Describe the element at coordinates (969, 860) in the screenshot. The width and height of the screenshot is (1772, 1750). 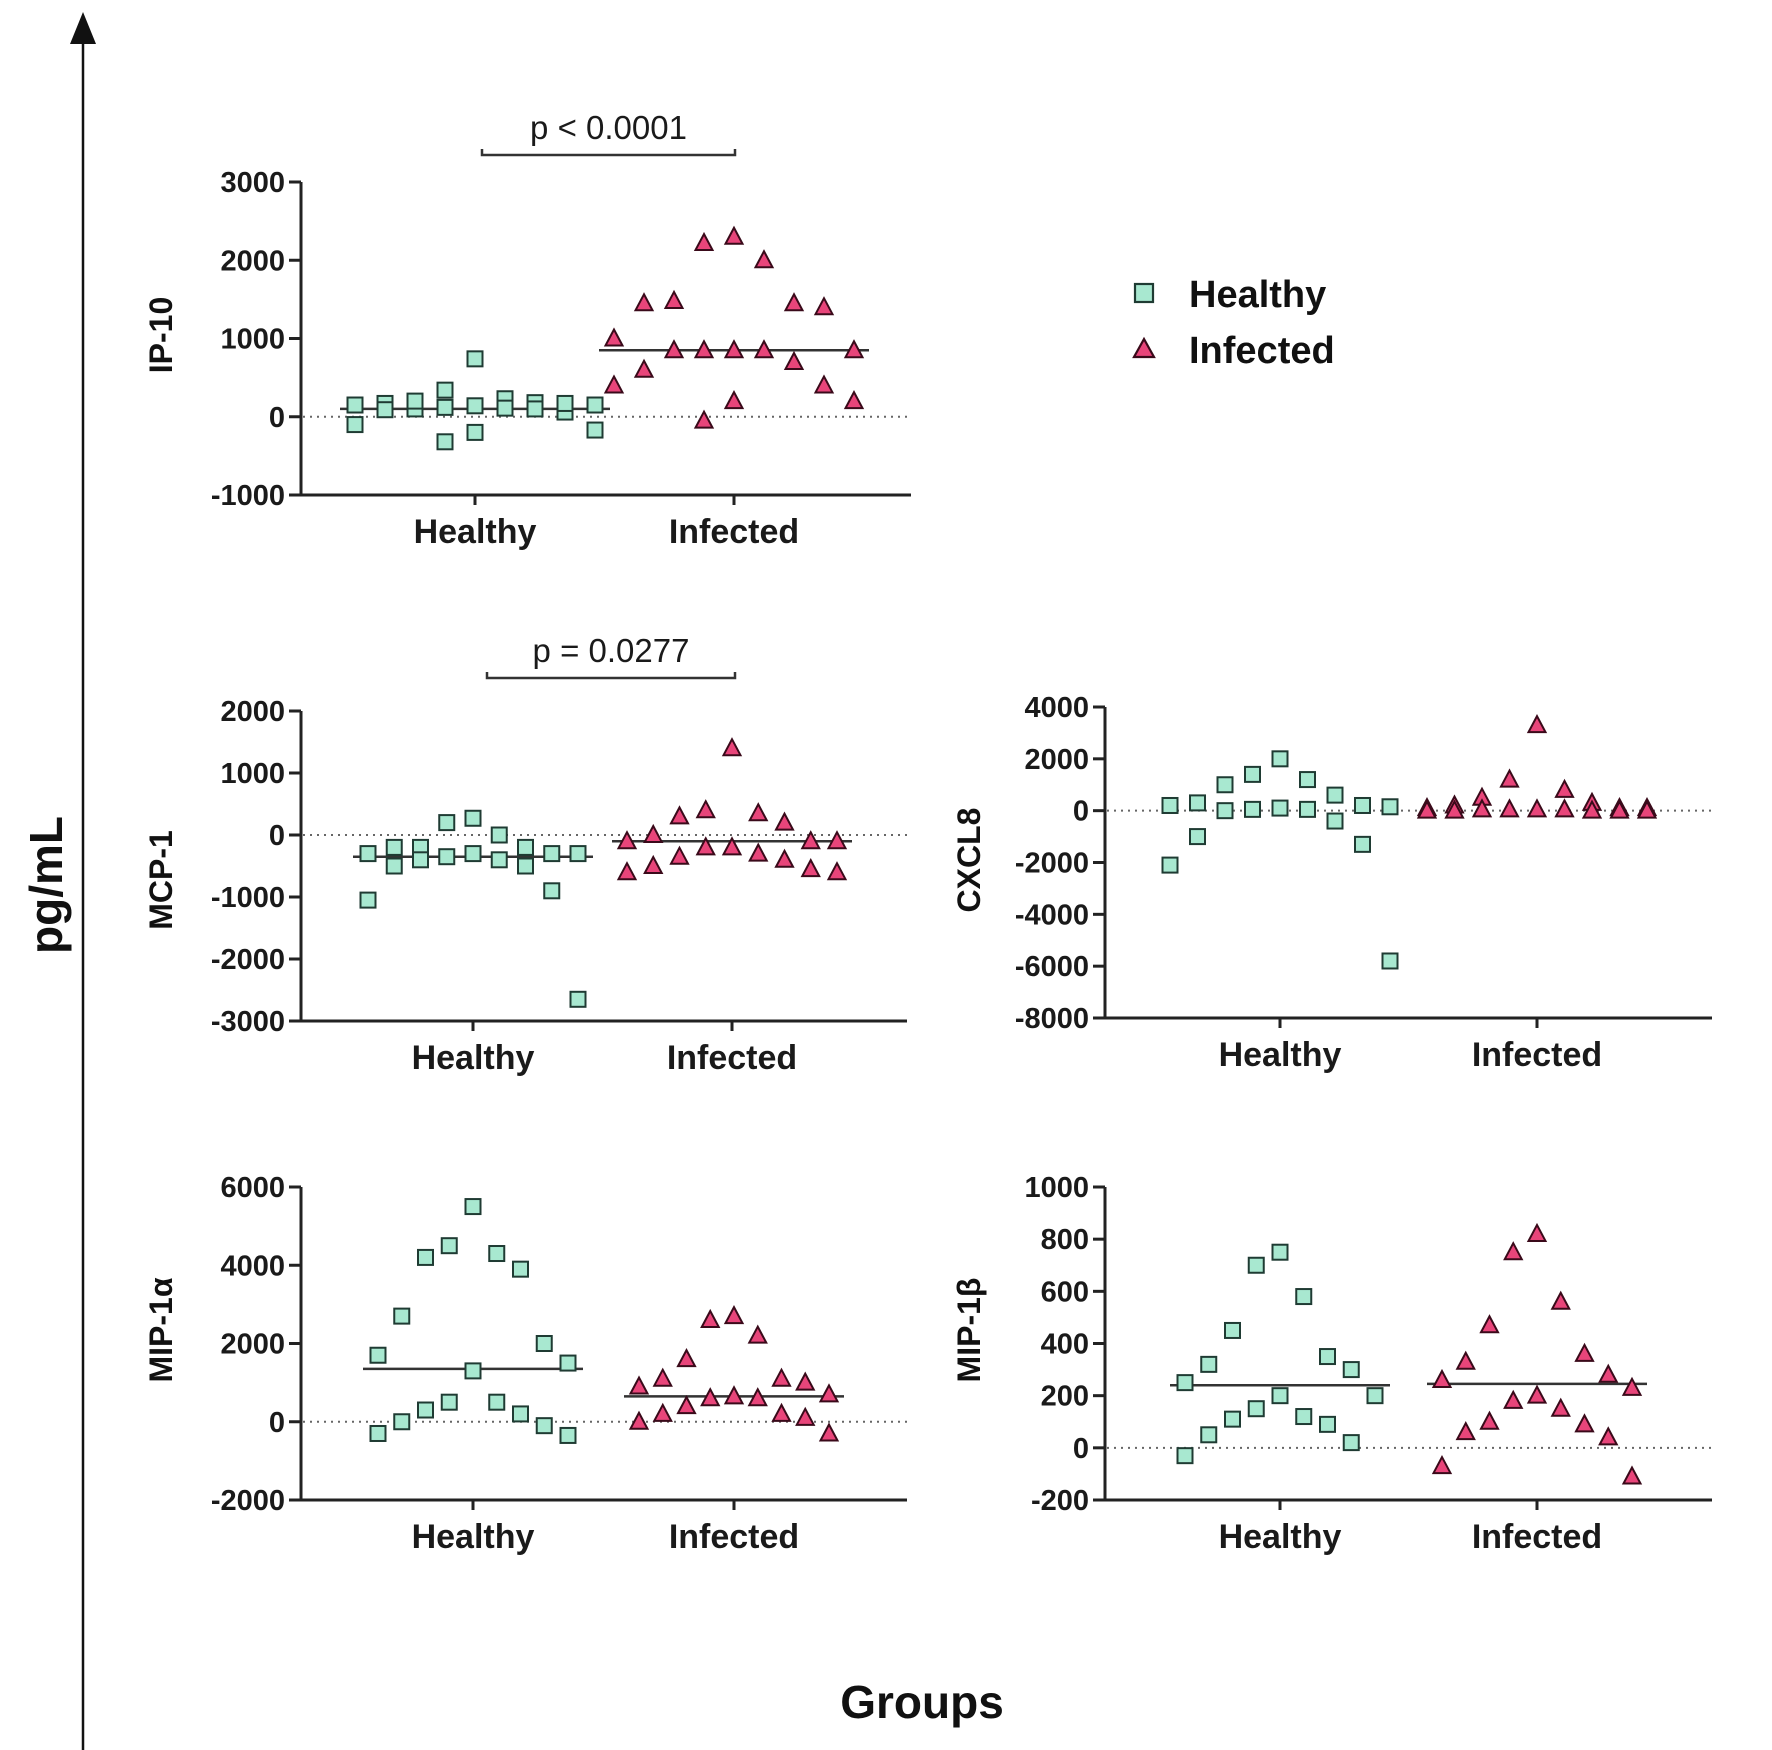
I see `panel-y-label: CXCL8` at that location.